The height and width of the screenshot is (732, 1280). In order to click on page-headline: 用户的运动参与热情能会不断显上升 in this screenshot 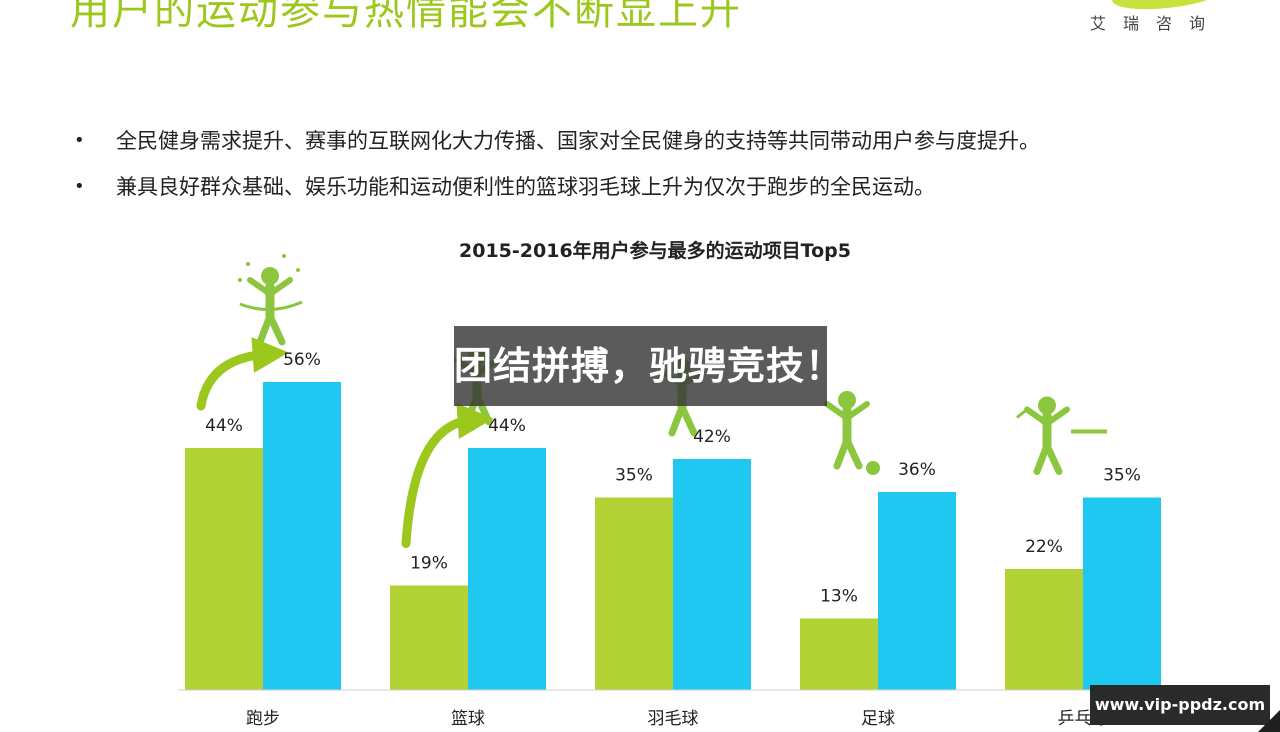, I will do `click(406, 17)`.